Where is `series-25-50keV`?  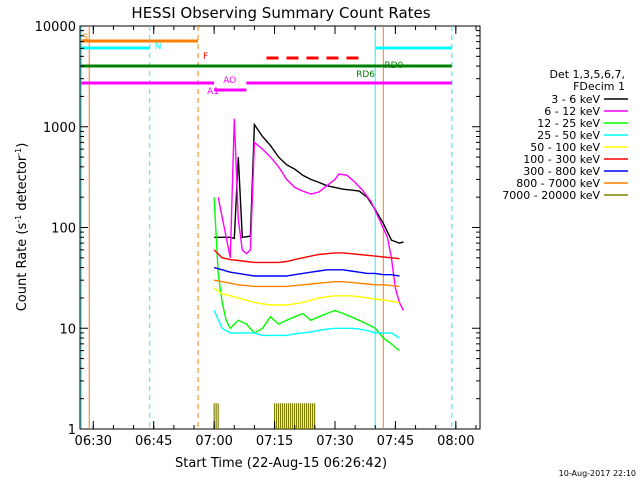
series-25-50keV is located at coordinates (306, 324).